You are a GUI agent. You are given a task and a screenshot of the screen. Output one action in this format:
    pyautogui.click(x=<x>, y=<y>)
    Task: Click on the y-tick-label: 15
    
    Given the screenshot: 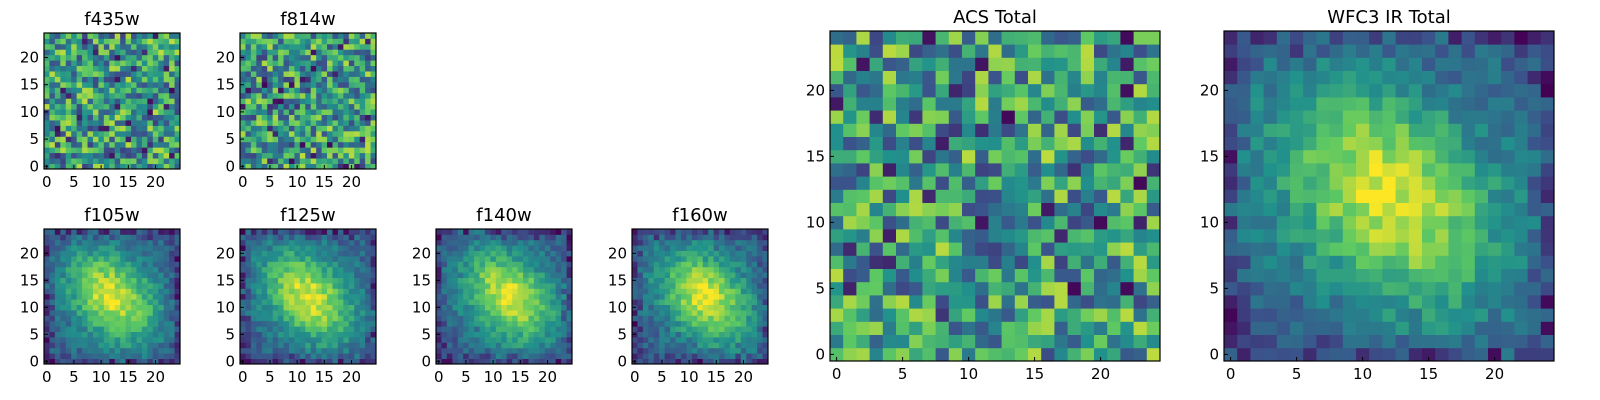 What is the action you would take?
    pyautogui.click(x=421, y=280)
    